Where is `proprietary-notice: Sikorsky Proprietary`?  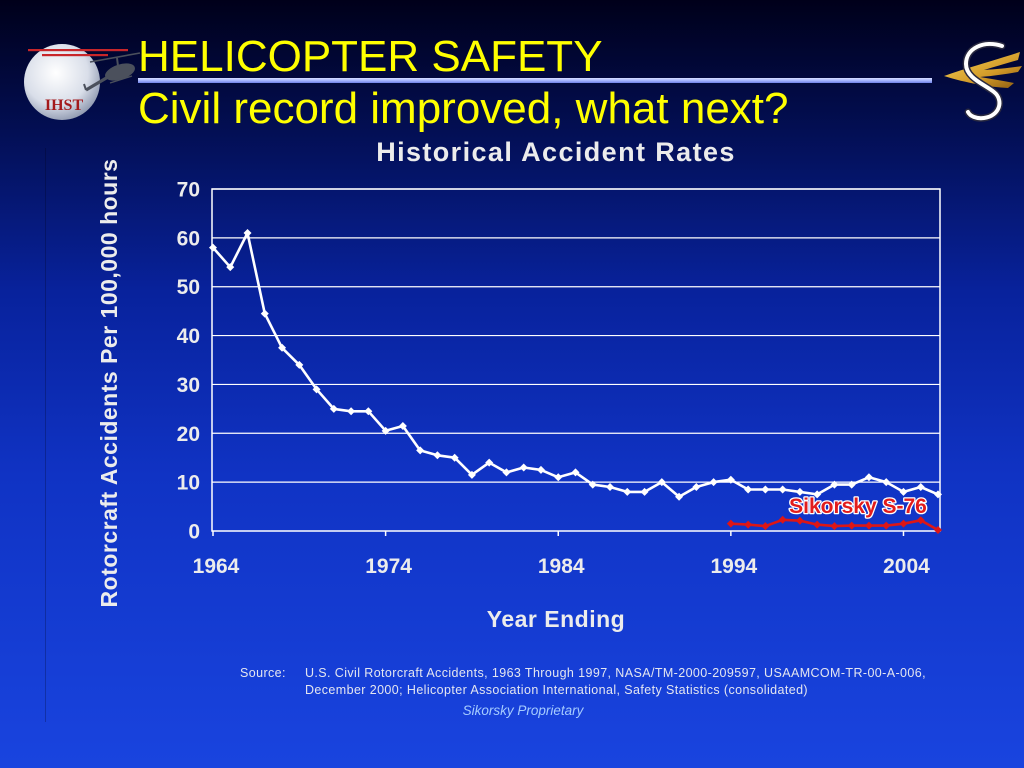 proprietary-notice: Sikorsky Proprietary is located at coordinates (523, 710).